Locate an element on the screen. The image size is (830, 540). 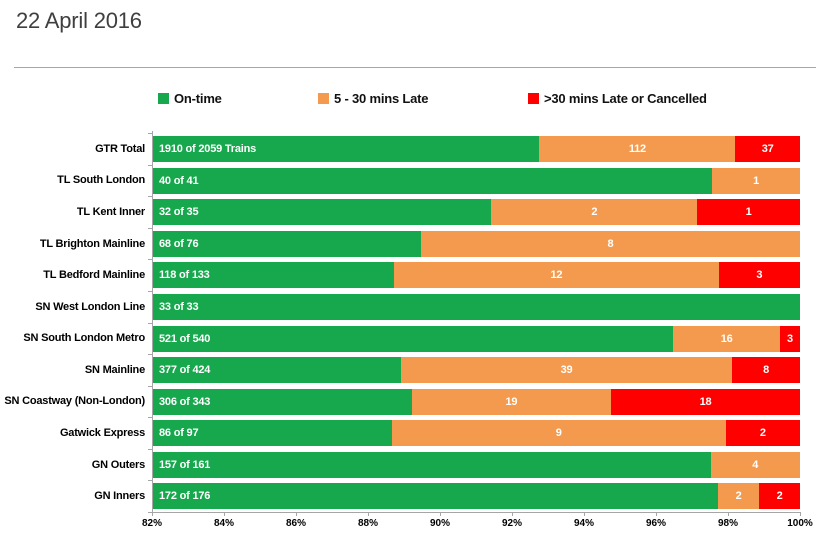
bar-segment-cancelled: 37 is located at coordinates (767, 149).